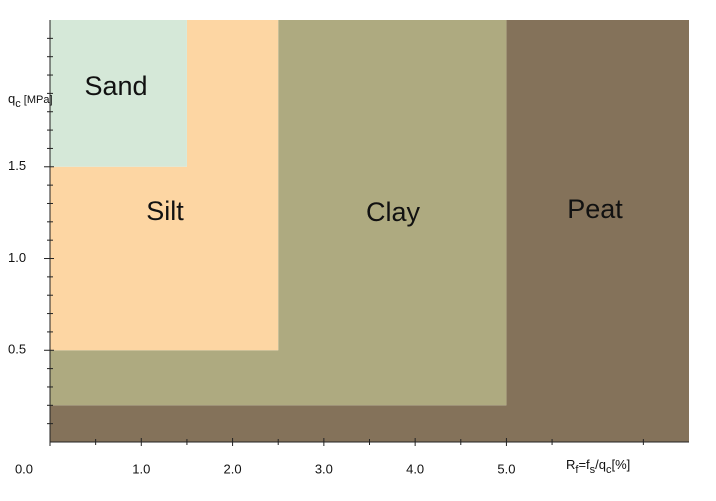 The image size is (716, 501). I want to click on y-tick-label: 0.5, so click(17, 349).